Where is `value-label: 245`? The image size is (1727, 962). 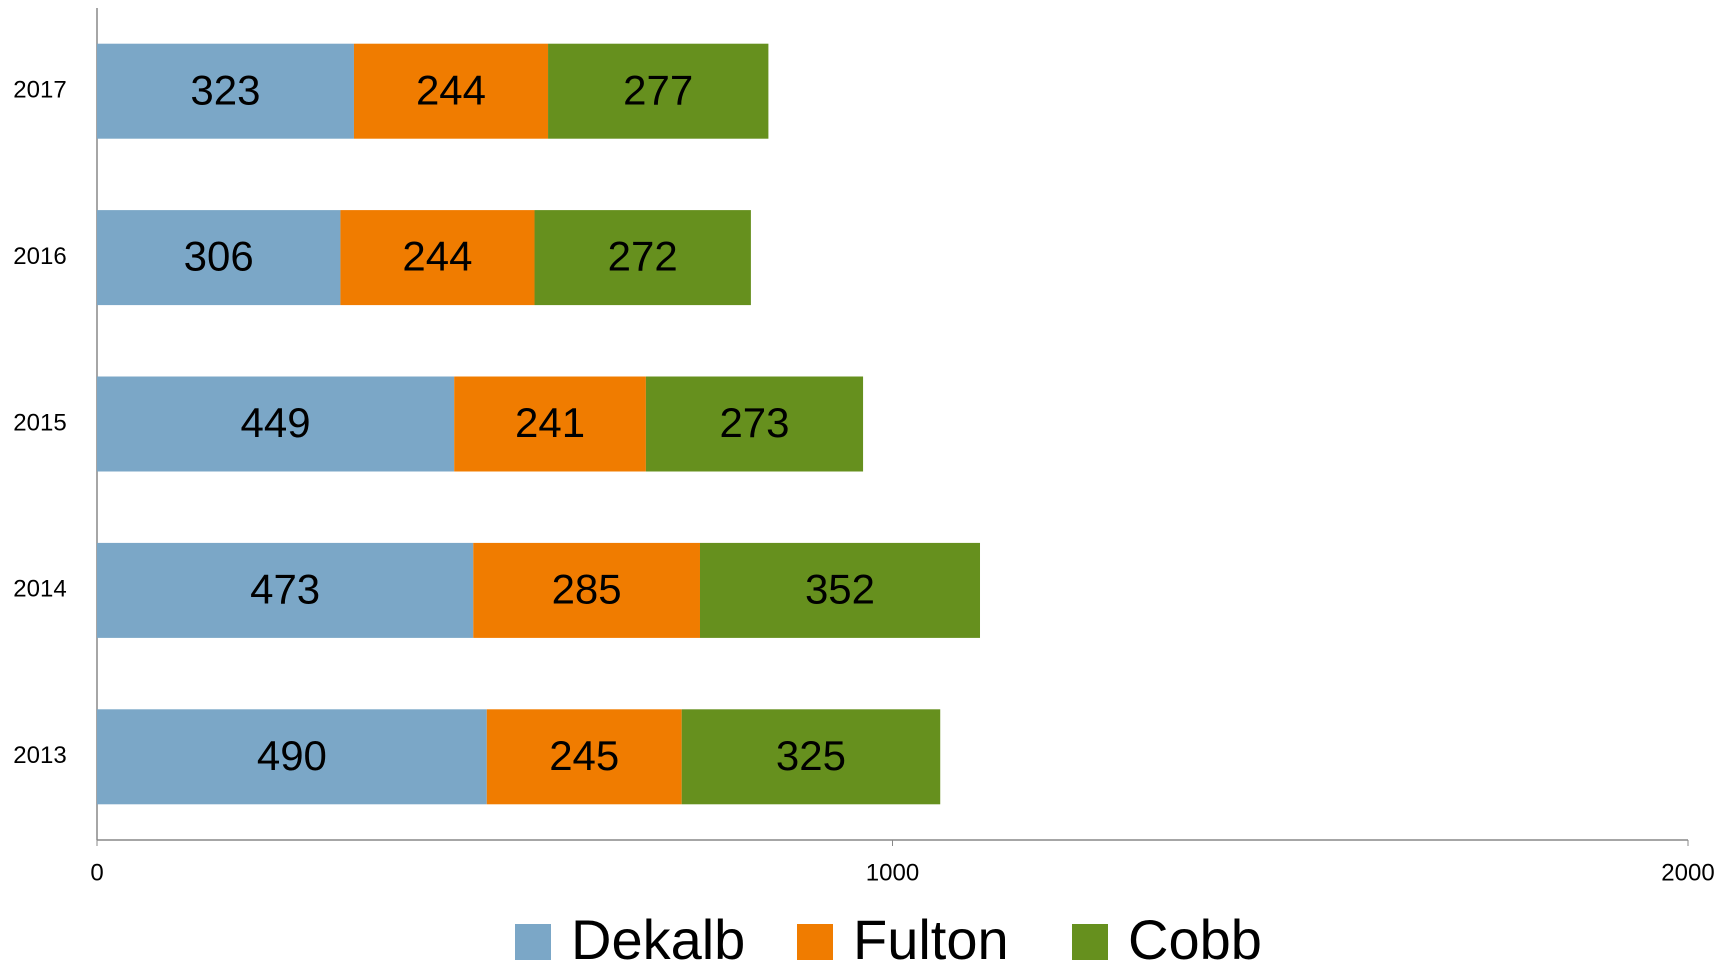 value-label: 245 is located at coordinates (584, 755).